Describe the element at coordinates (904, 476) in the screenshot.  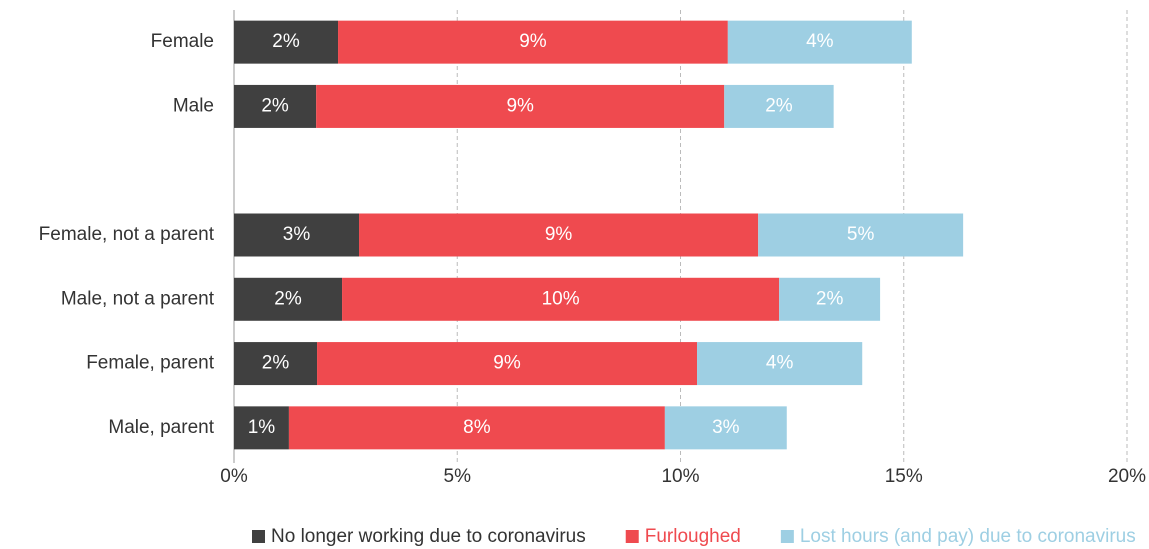
I see `x-tick-label: 15%` at that location.